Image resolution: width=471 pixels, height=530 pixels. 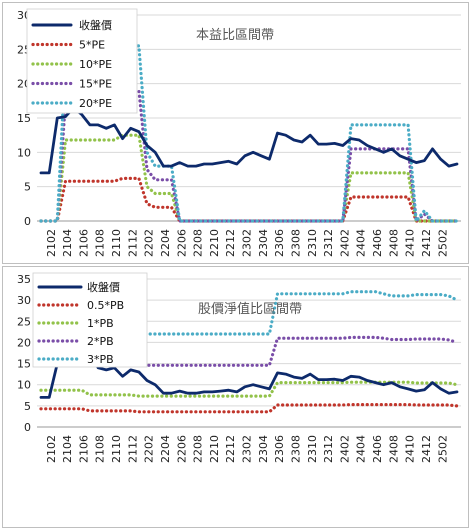 What do you see at coordinates (100, 323) in the screenshot?
I see `legend-label: 1*PB` at bounding box center [100, 323].